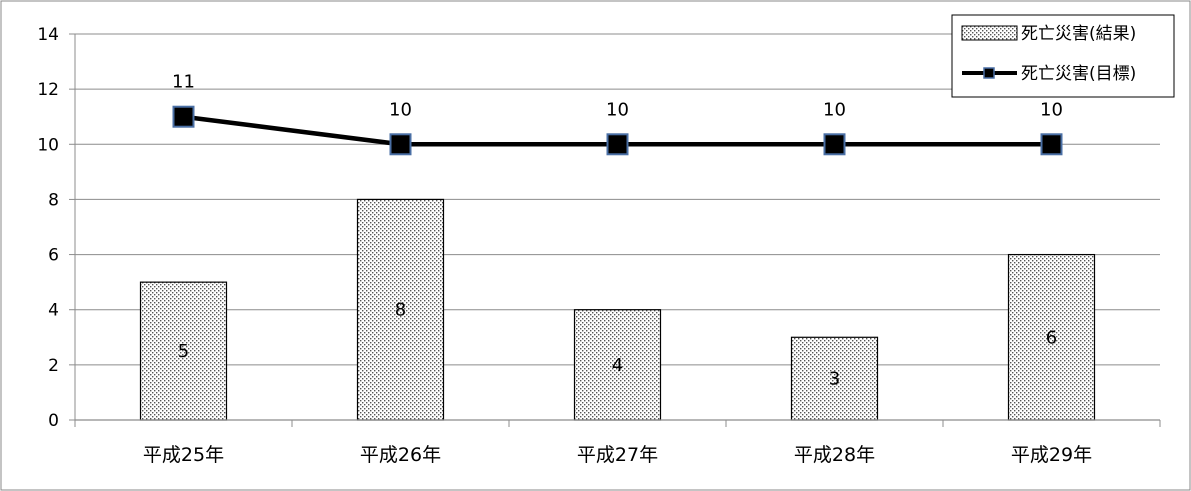  I want to click on y-tick-label: 2, so click(53, 366).